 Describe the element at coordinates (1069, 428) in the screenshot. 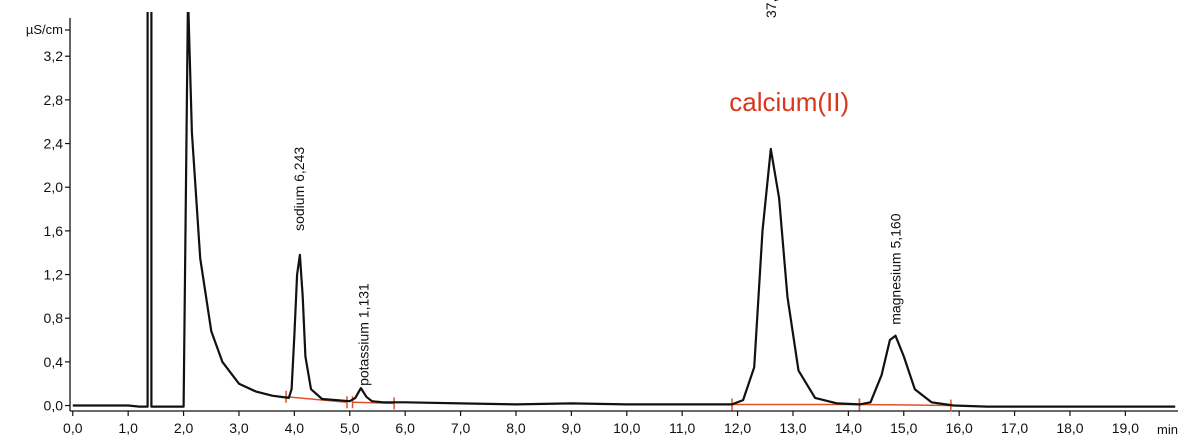

I see `x-tick-label: 18,0` at that location.